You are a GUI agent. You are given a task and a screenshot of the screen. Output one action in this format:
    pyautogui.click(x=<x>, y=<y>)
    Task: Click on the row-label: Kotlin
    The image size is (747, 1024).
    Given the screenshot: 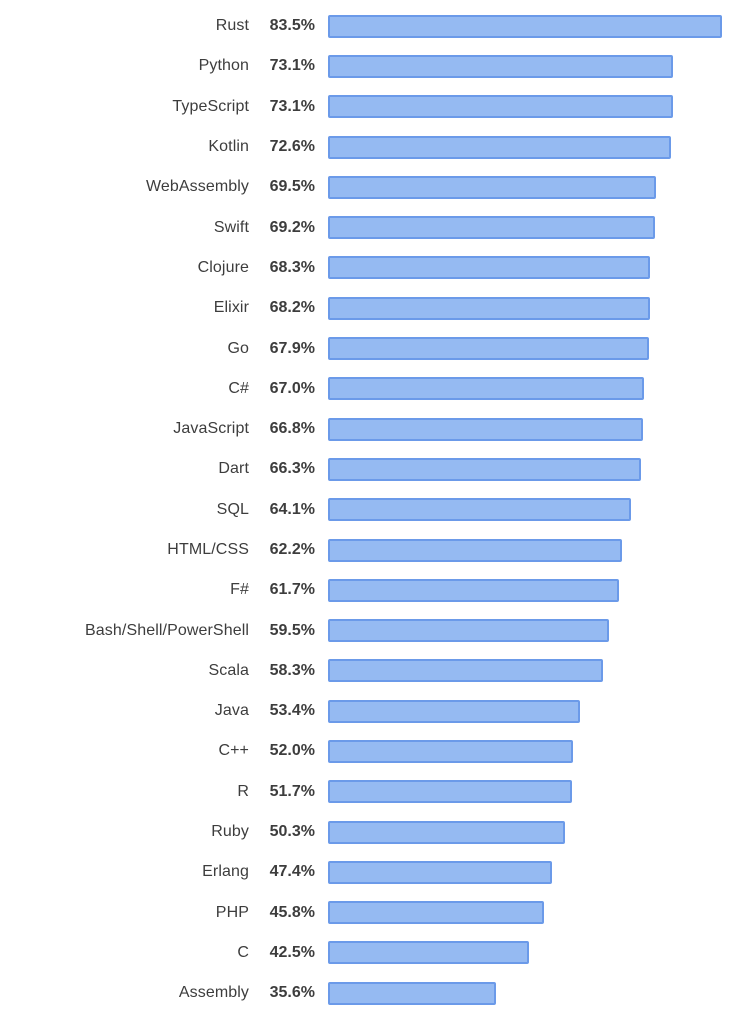 What is the action you would take?
    pyautogui.click(x=228, y=147)
    